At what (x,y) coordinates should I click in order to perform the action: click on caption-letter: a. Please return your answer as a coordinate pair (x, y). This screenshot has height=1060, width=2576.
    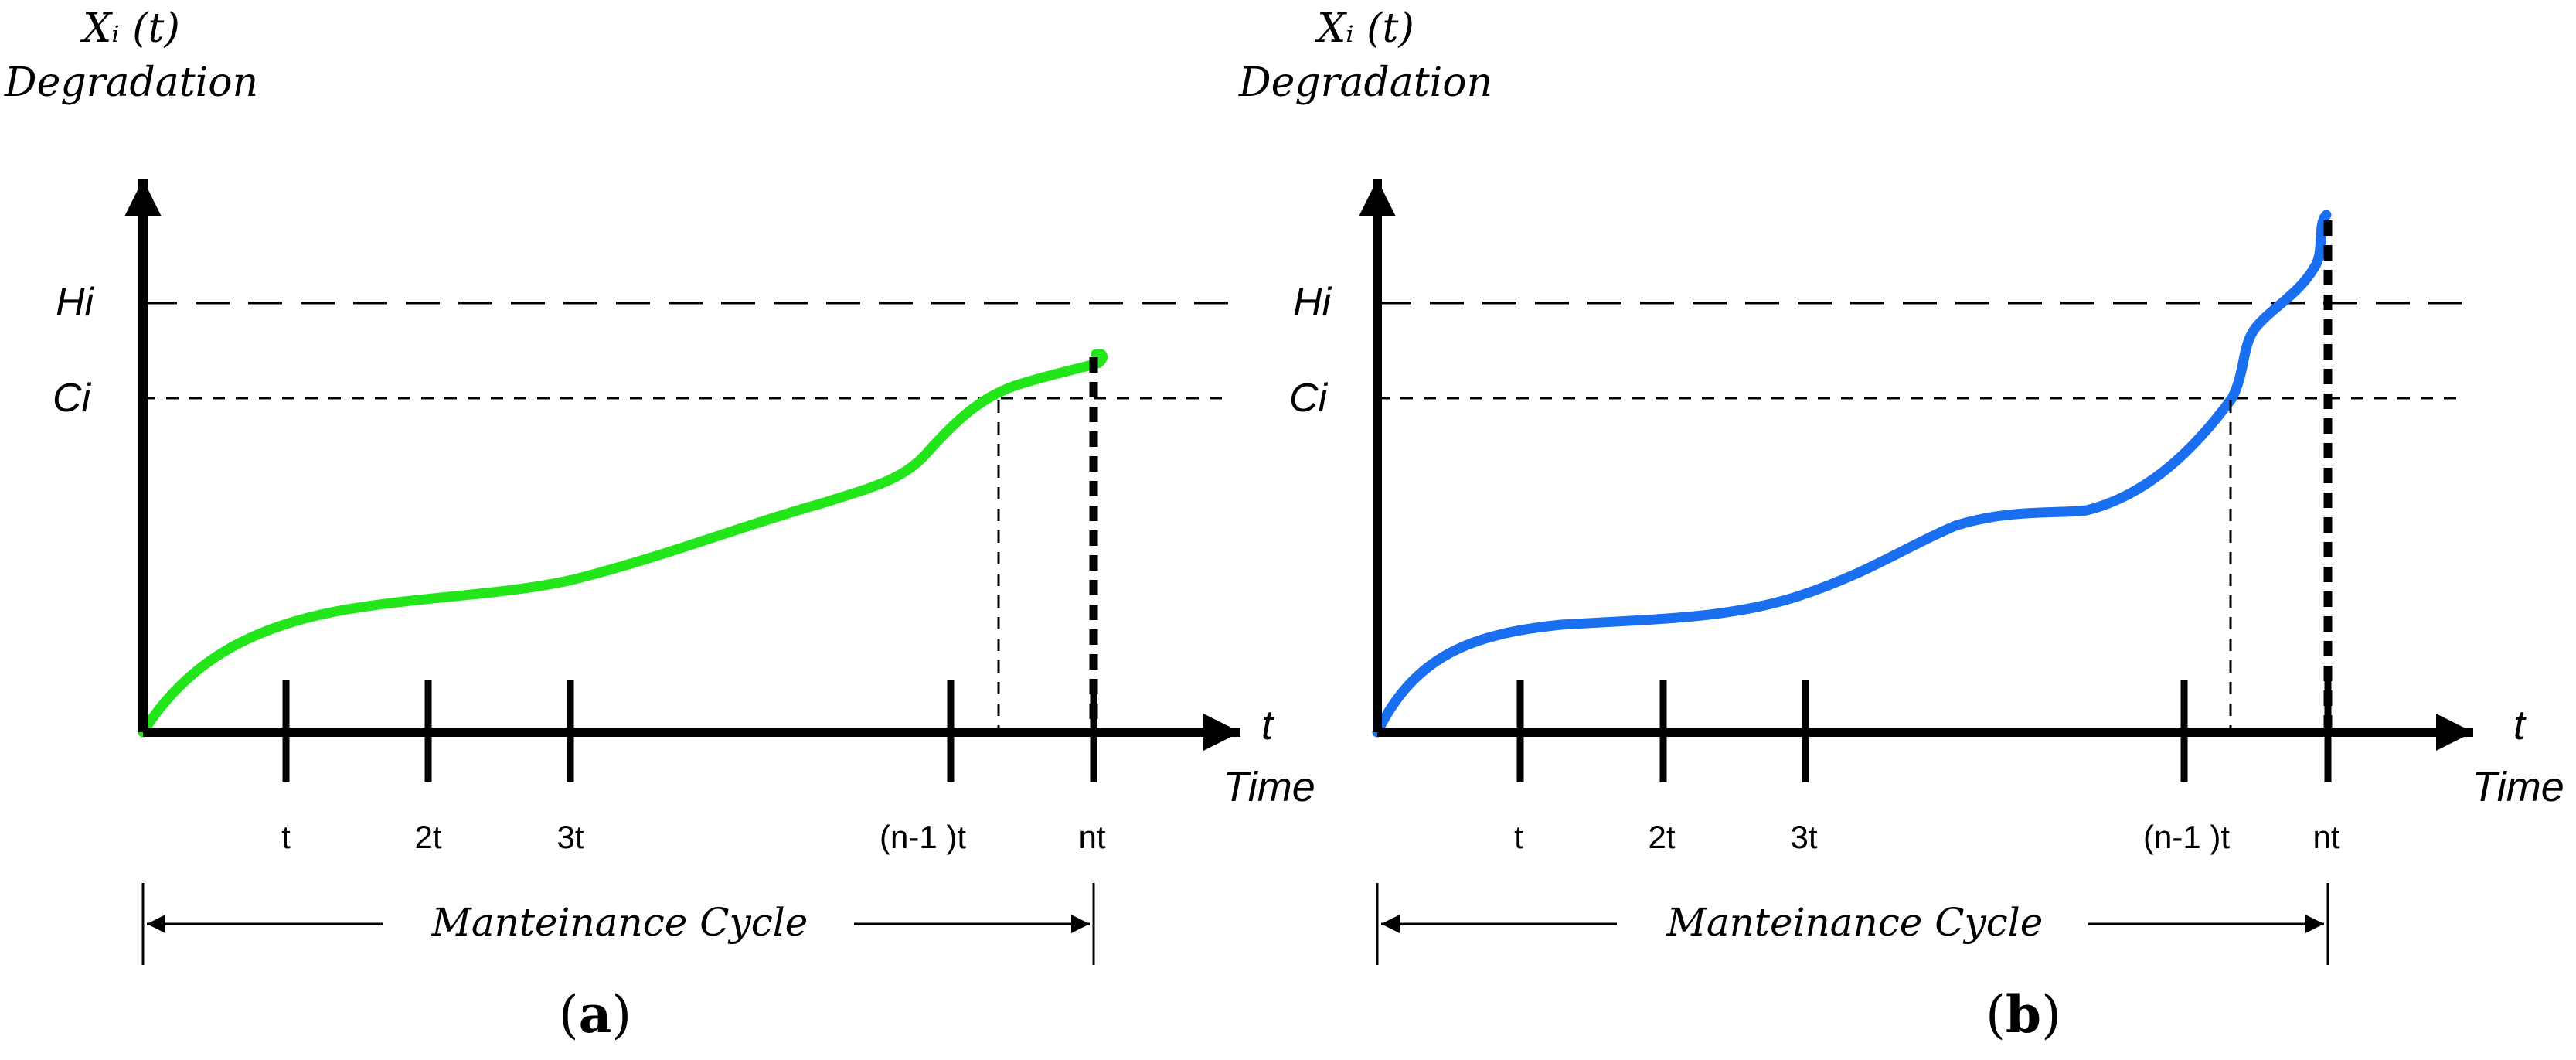
    Looking at the image, I should click on (595, 1014).